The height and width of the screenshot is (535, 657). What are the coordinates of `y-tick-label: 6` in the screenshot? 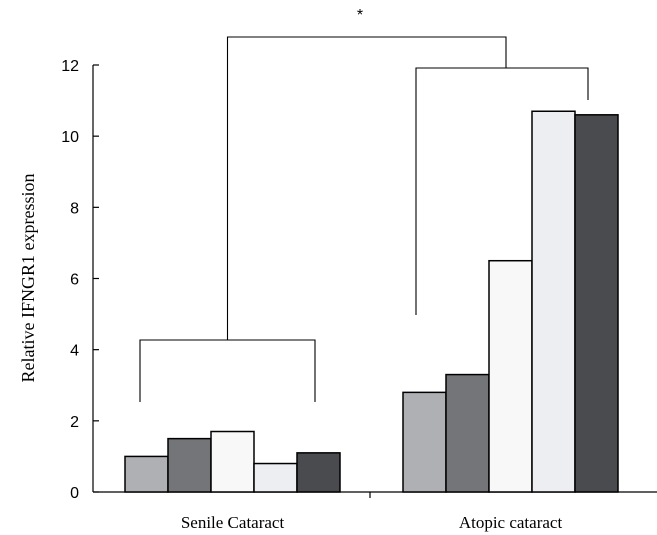 It's located at (74, 280).